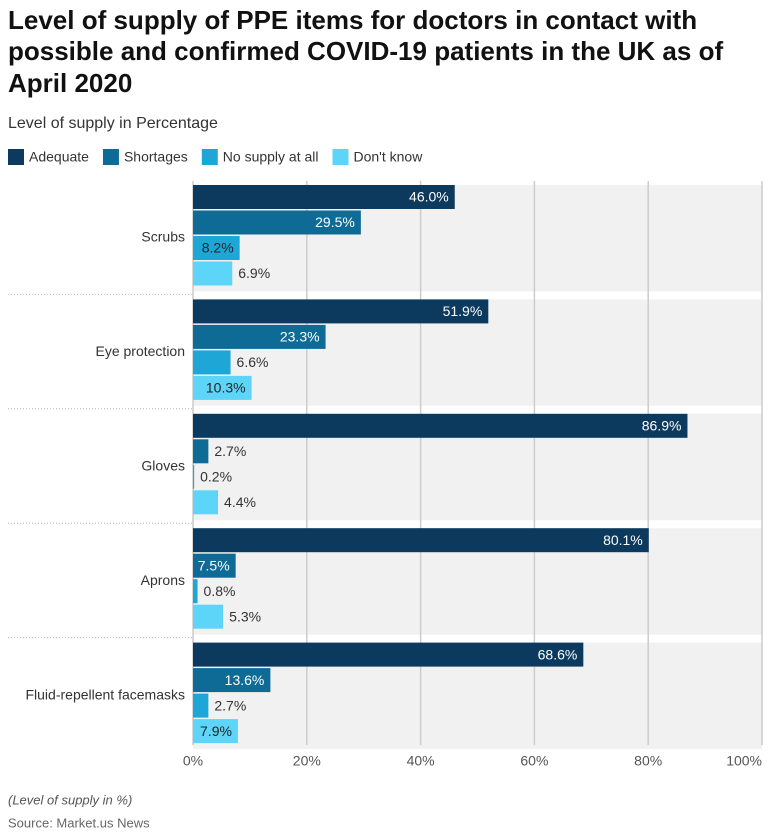 The height and width of the screenshot is (840, 769). What do you see at coordinates (623, 540) in the screenshot?
I see `value-label: 80.1%` at bounding box center [623, 540].